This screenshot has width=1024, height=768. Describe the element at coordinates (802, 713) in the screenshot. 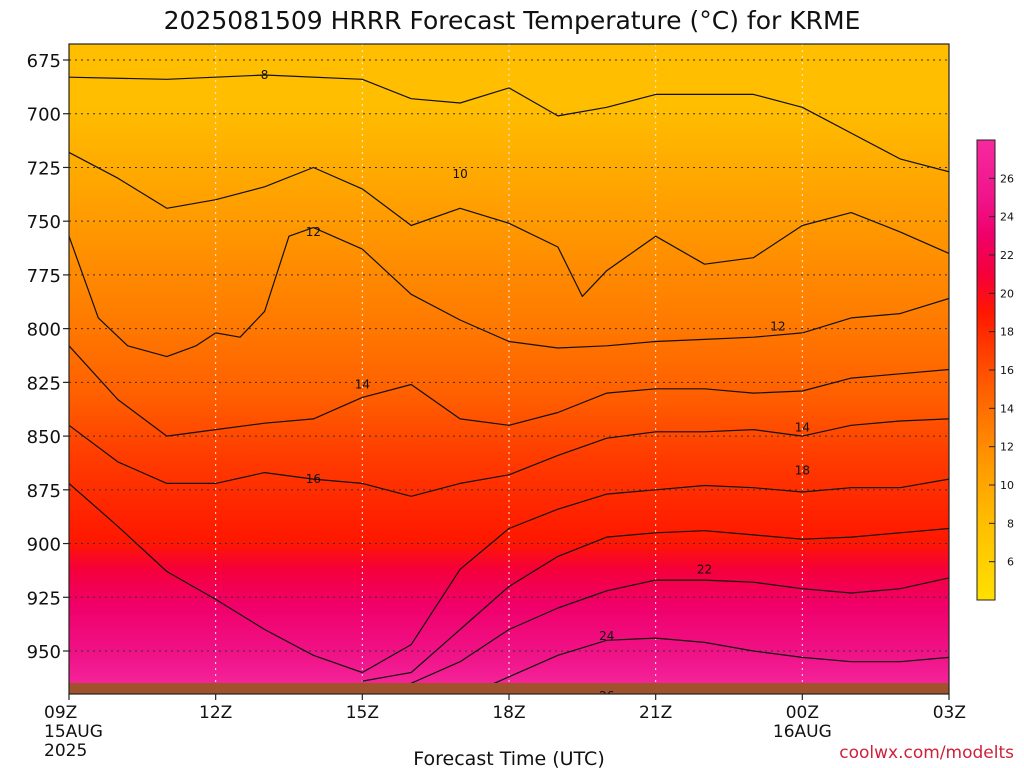

I see `x-tick-label: 00Z` at that location.